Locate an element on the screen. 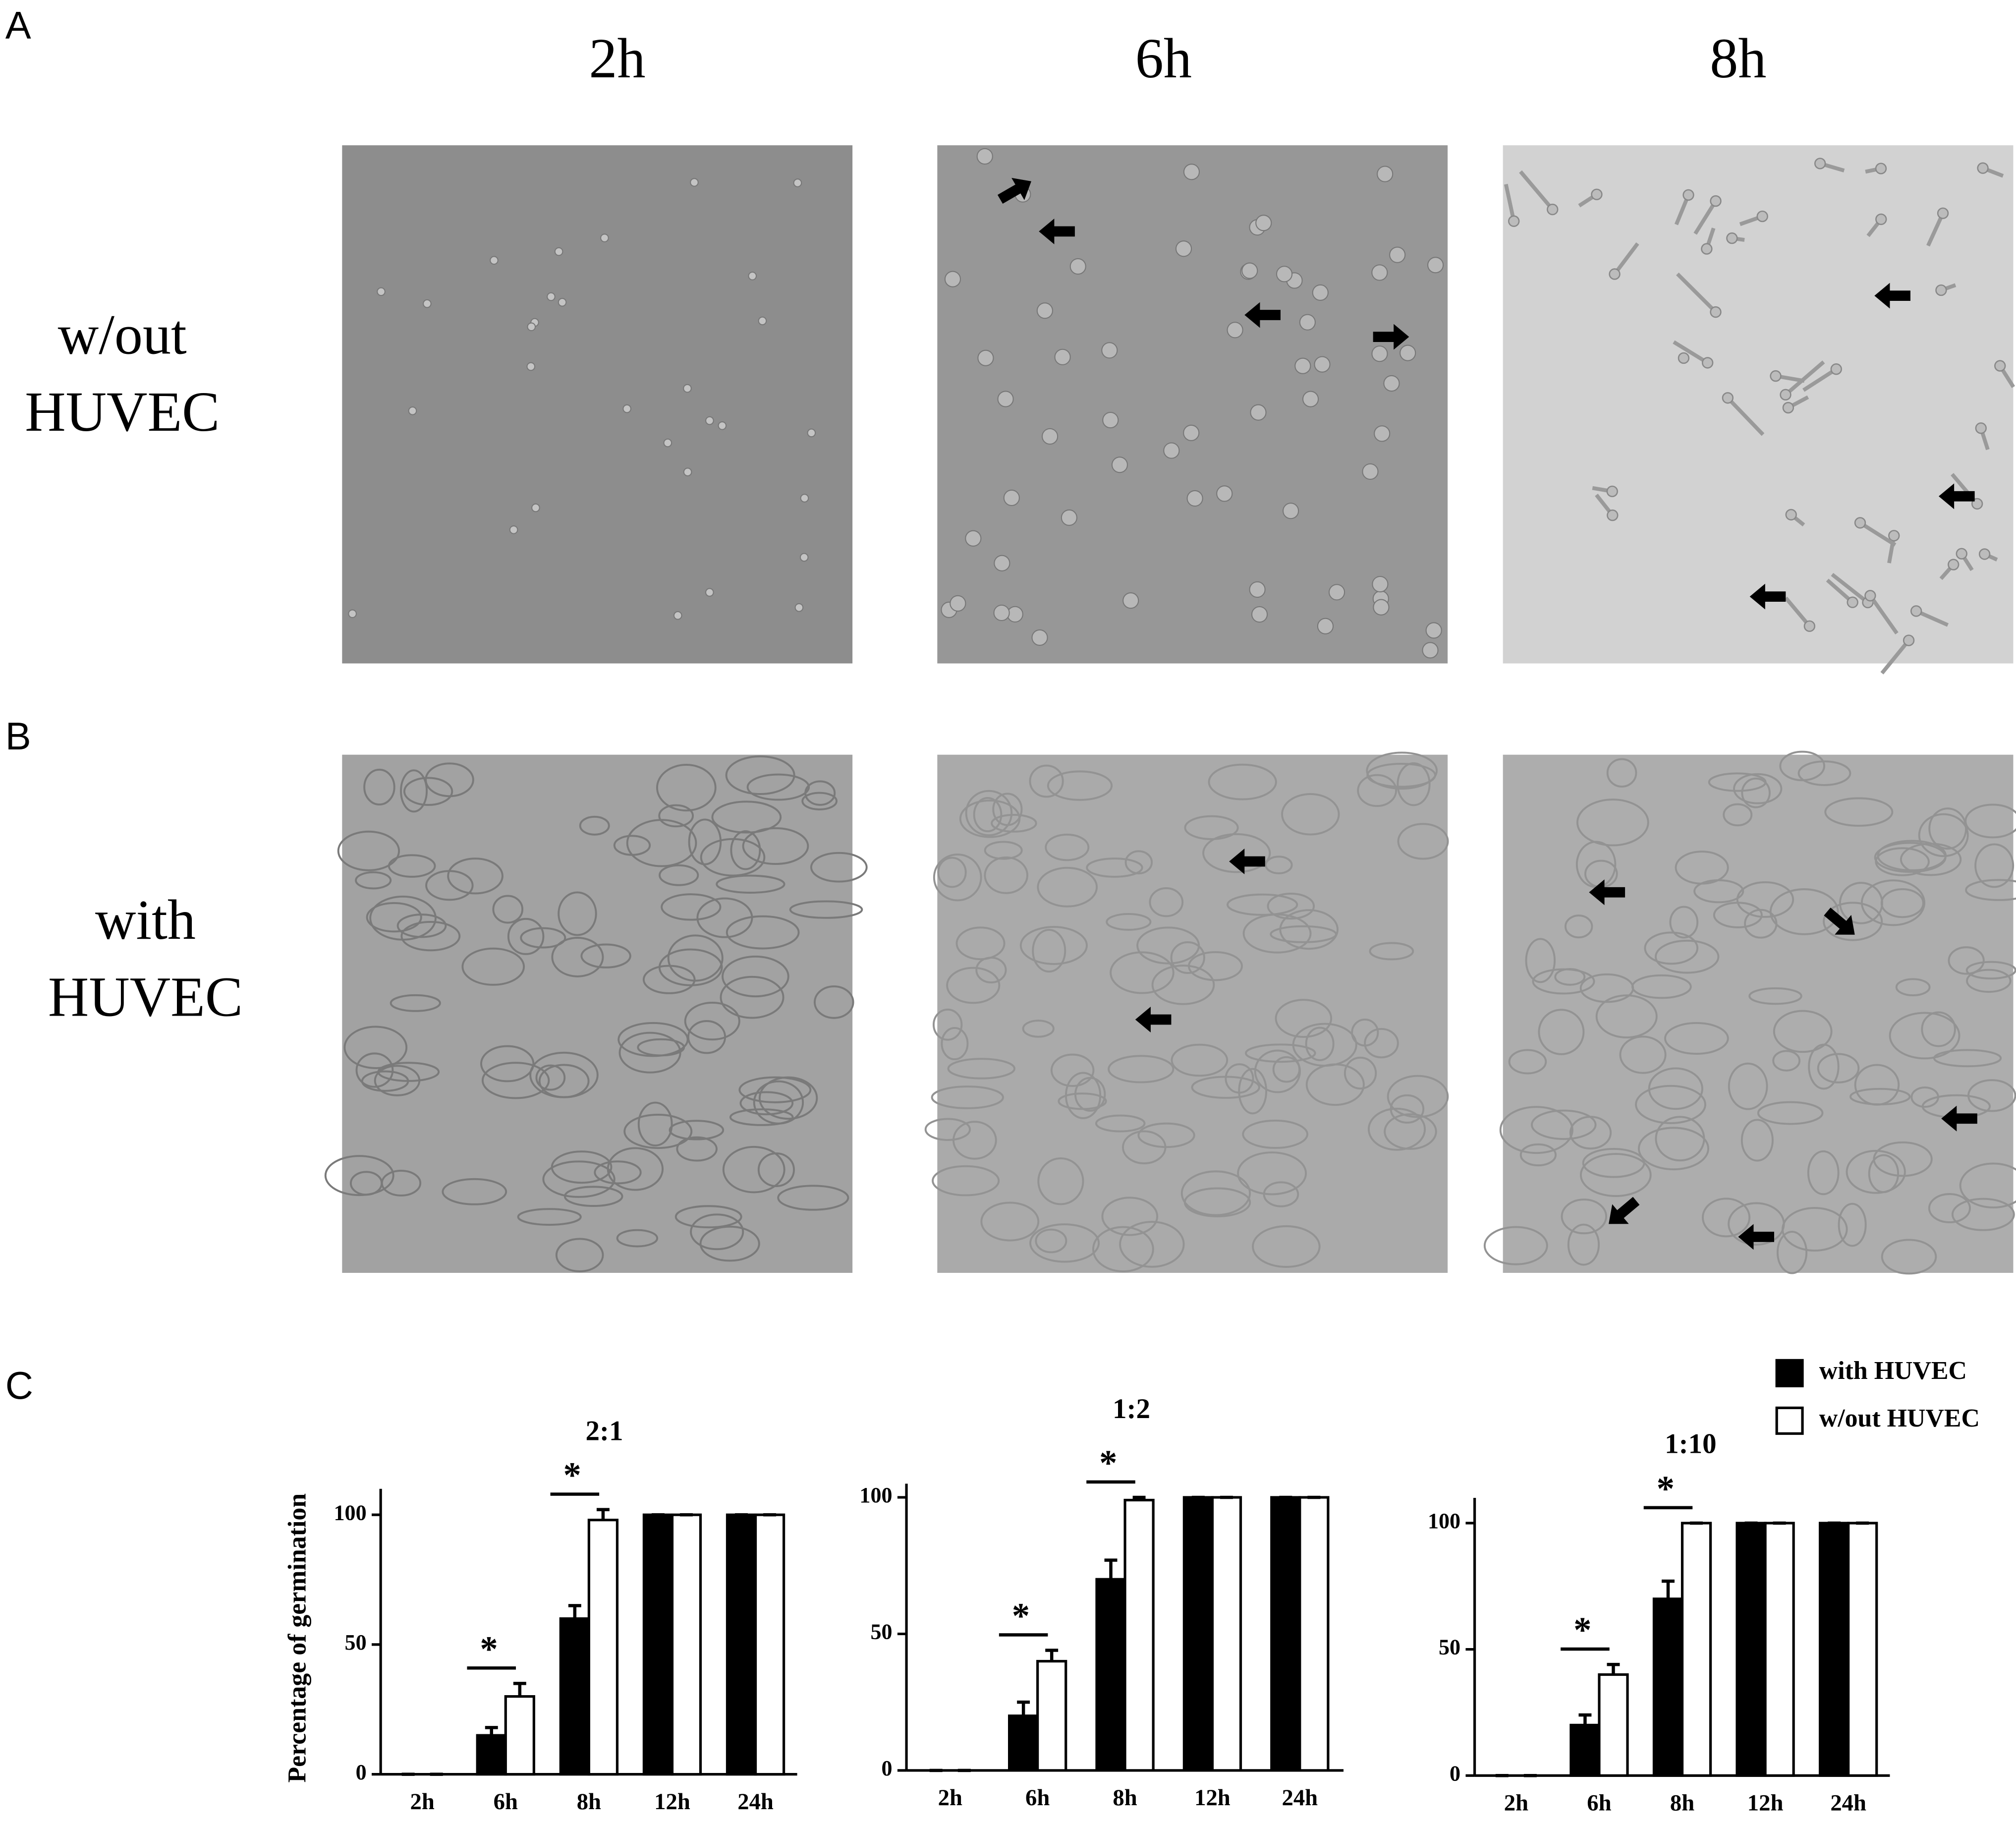 Image resolution: width=2016 pixels, height=1827 pixels. x-tick-label: 24h is located at coordinates (755, 1802).